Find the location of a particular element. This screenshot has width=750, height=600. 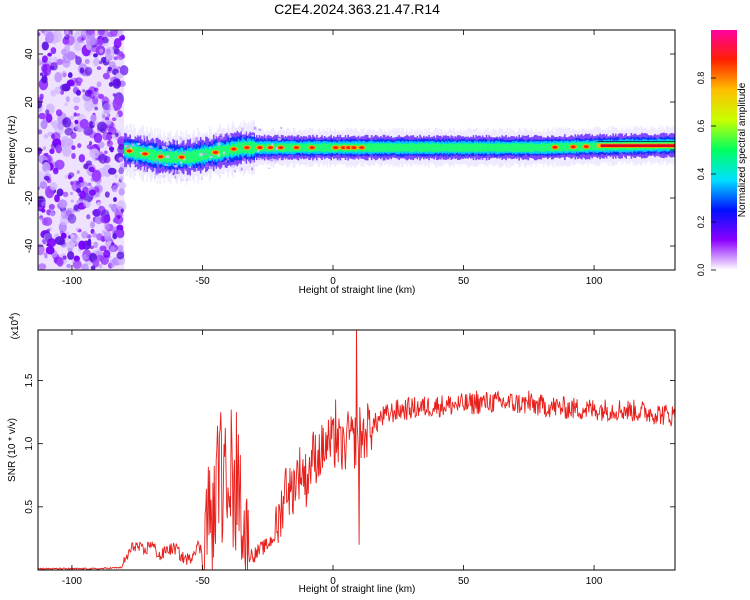

snr-multiplier: (x104) is located at coordinates (15, 326).